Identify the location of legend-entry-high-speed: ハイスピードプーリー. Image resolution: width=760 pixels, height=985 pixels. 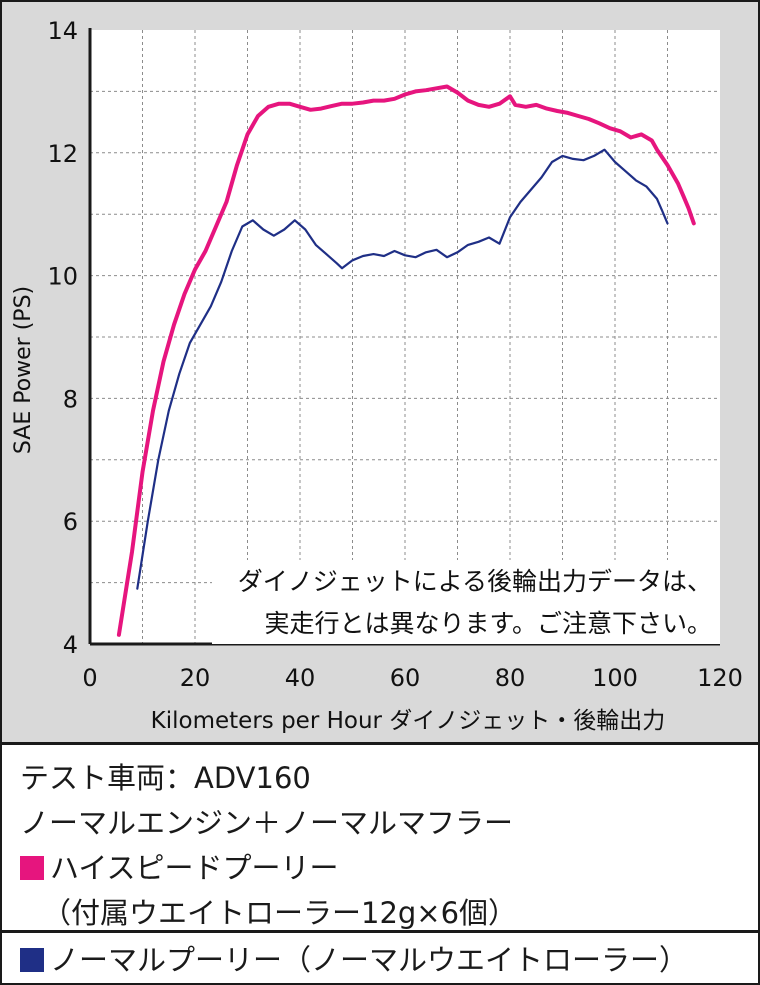
(179, 866).